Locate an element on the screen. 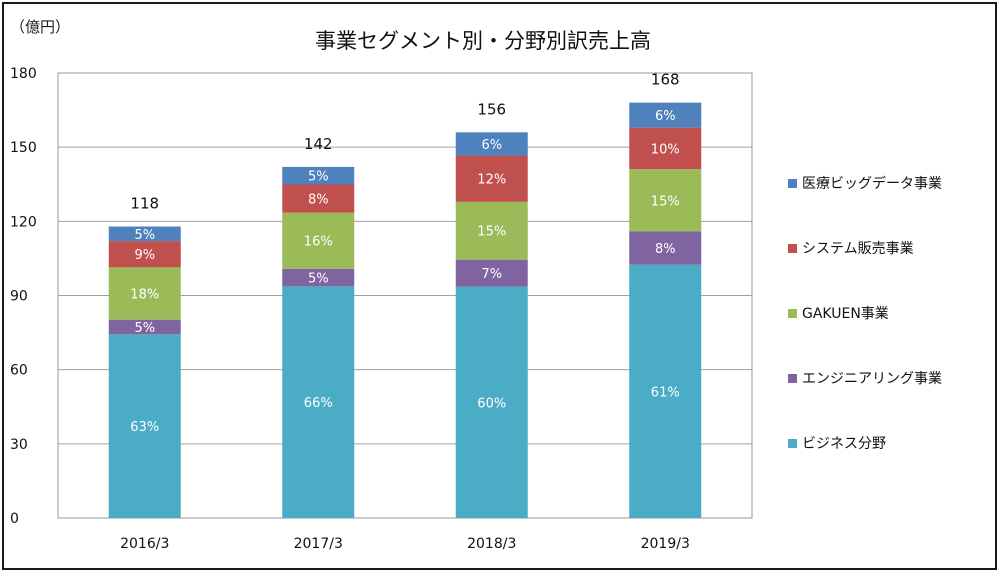 The height and width of the screenshot is (576, 1005). legend-label: ビジネス分野 is located at coordinates (844, 444).